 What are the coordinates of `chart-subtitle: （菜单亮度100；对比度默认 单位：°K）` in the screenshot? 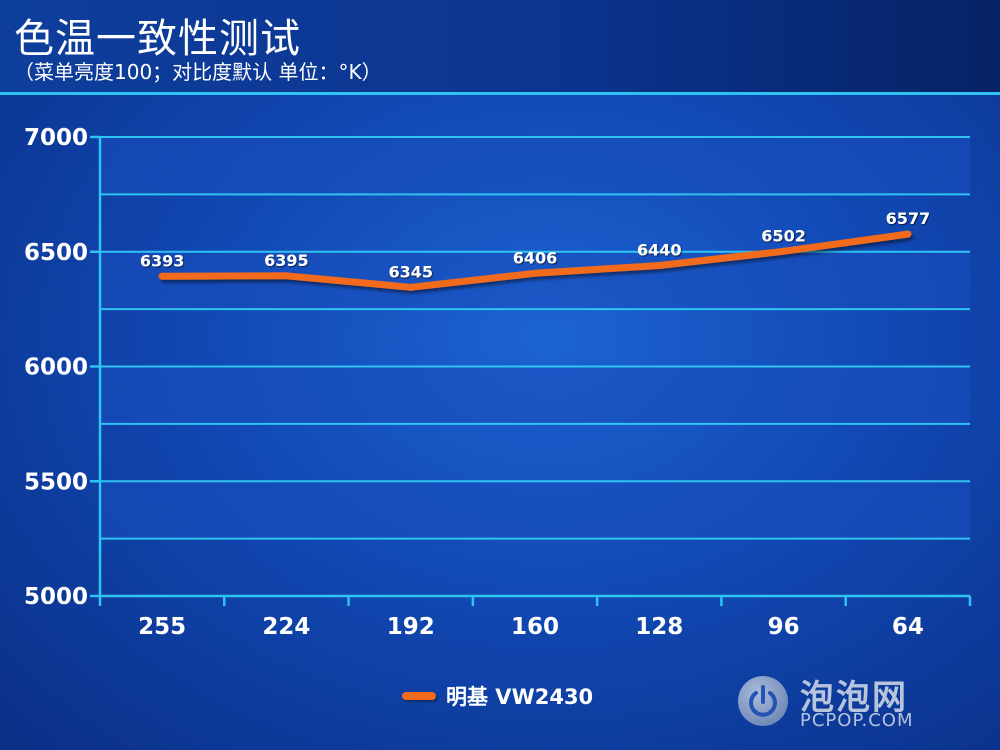 It's located at (198, 72).